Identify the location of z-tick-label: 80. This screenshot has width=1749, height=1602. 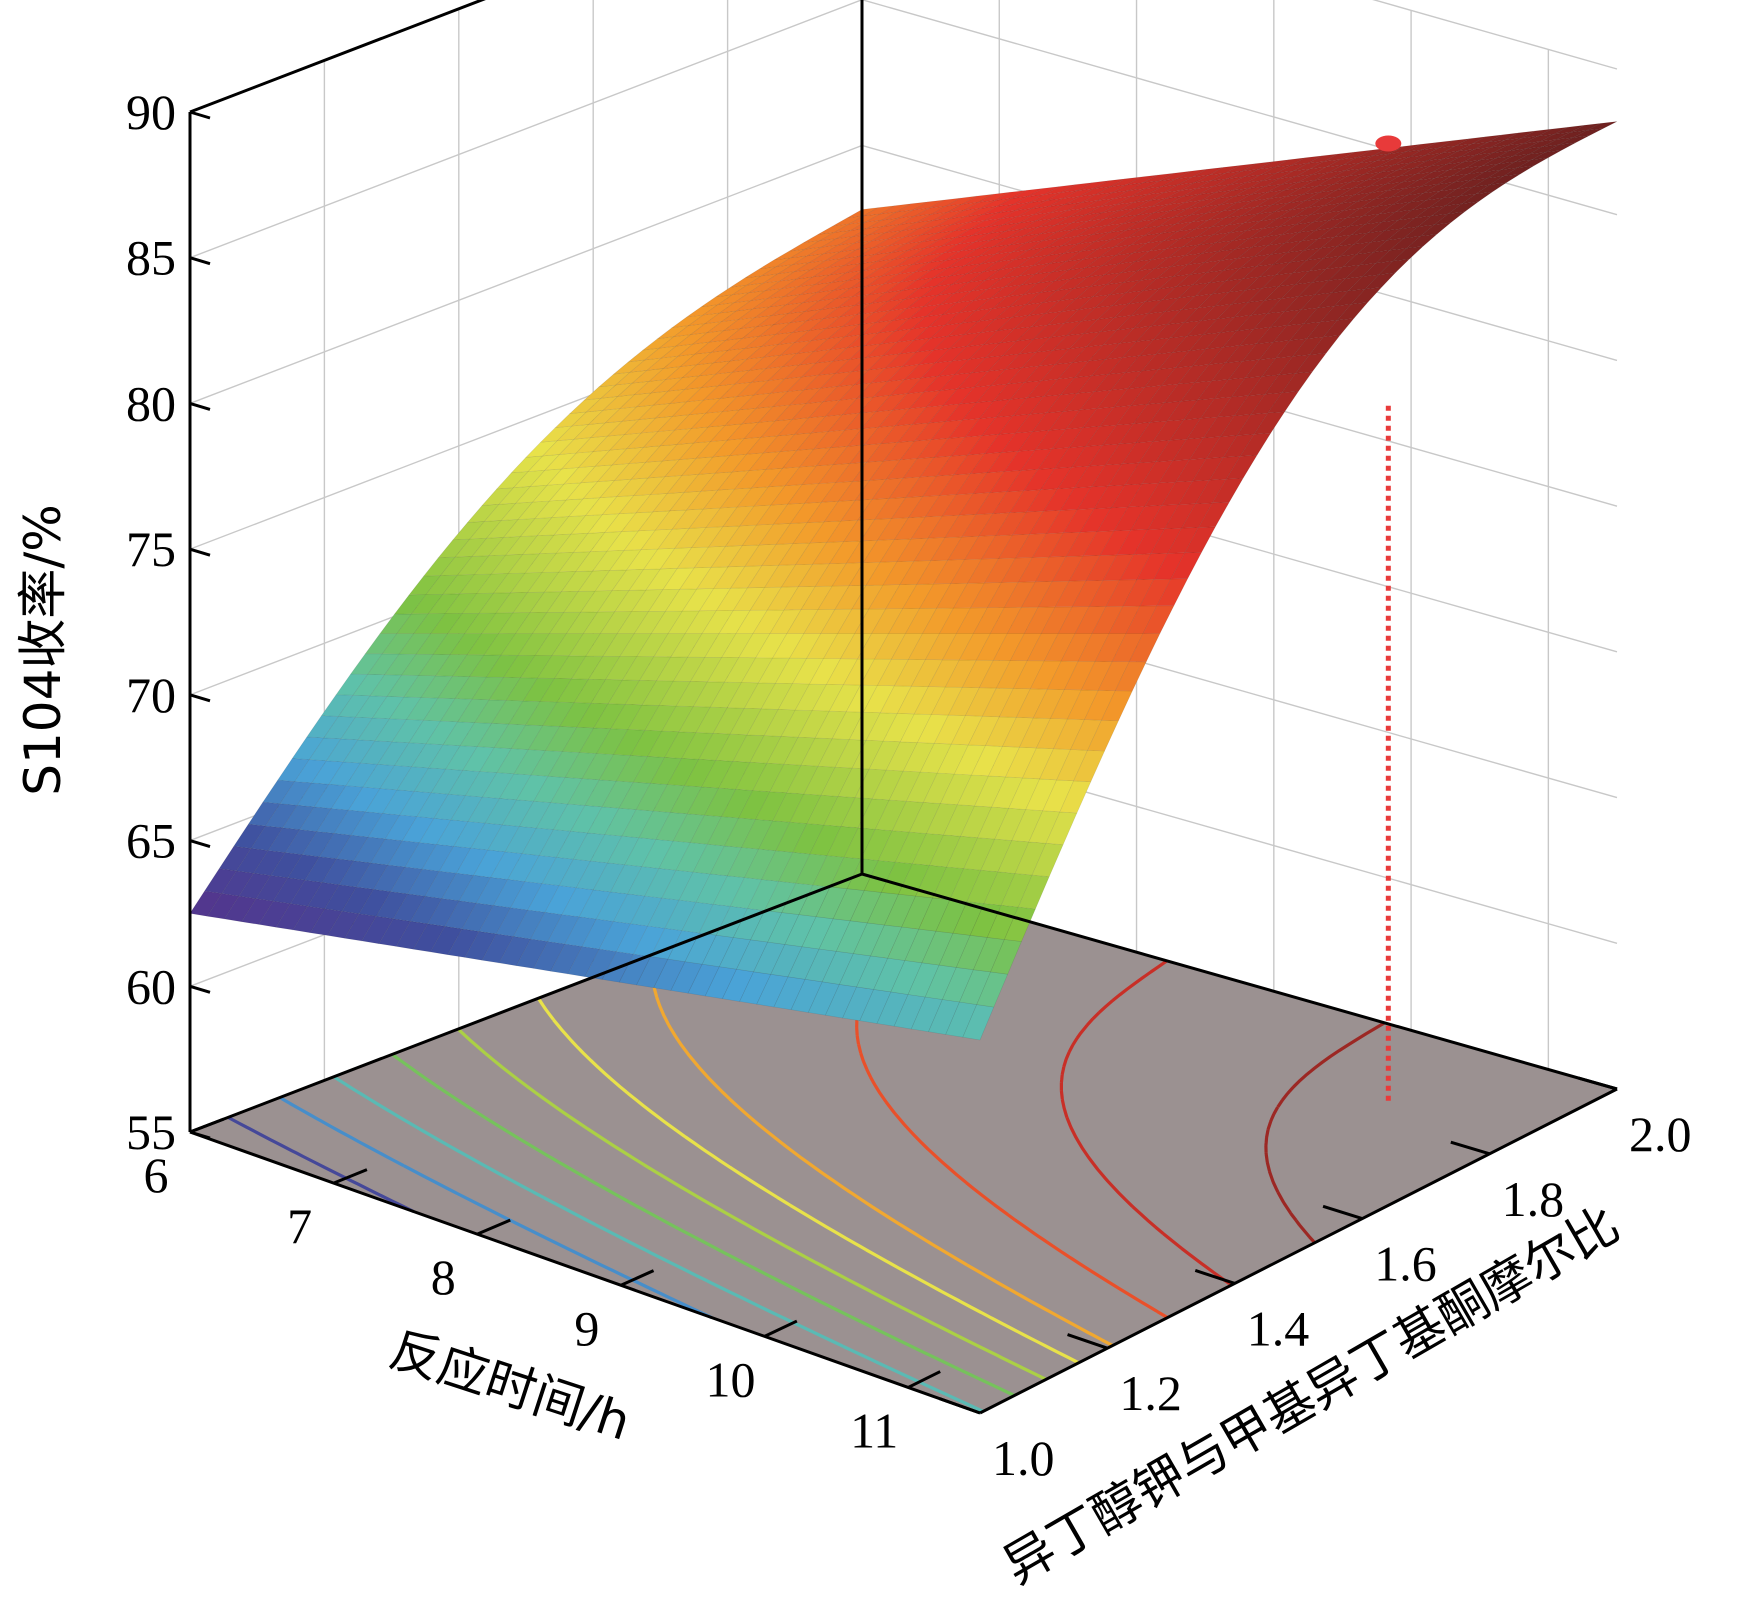
(151, 403).